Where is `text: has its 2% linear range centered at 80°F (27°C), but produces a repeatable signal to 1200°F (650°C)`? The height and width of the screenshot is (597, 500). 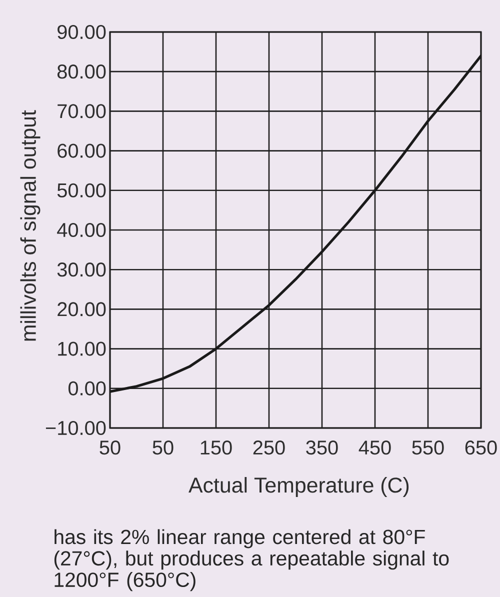 text: has its 2% linear range centered at 80°F (27°C), but produces a repeatable signal to 1200°F (650°C) is located at coordinates (251, 560).